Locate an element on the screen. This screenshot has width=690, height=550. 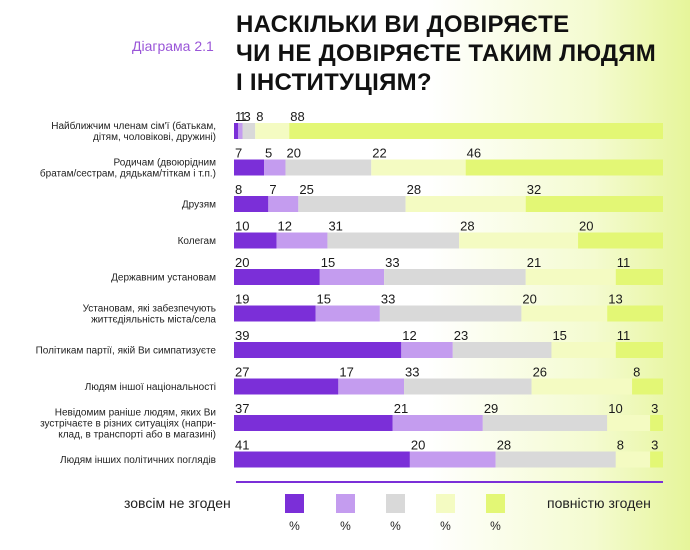
category-label: дітям, чоловікові, дружині) is located at coordinates (154, 137).